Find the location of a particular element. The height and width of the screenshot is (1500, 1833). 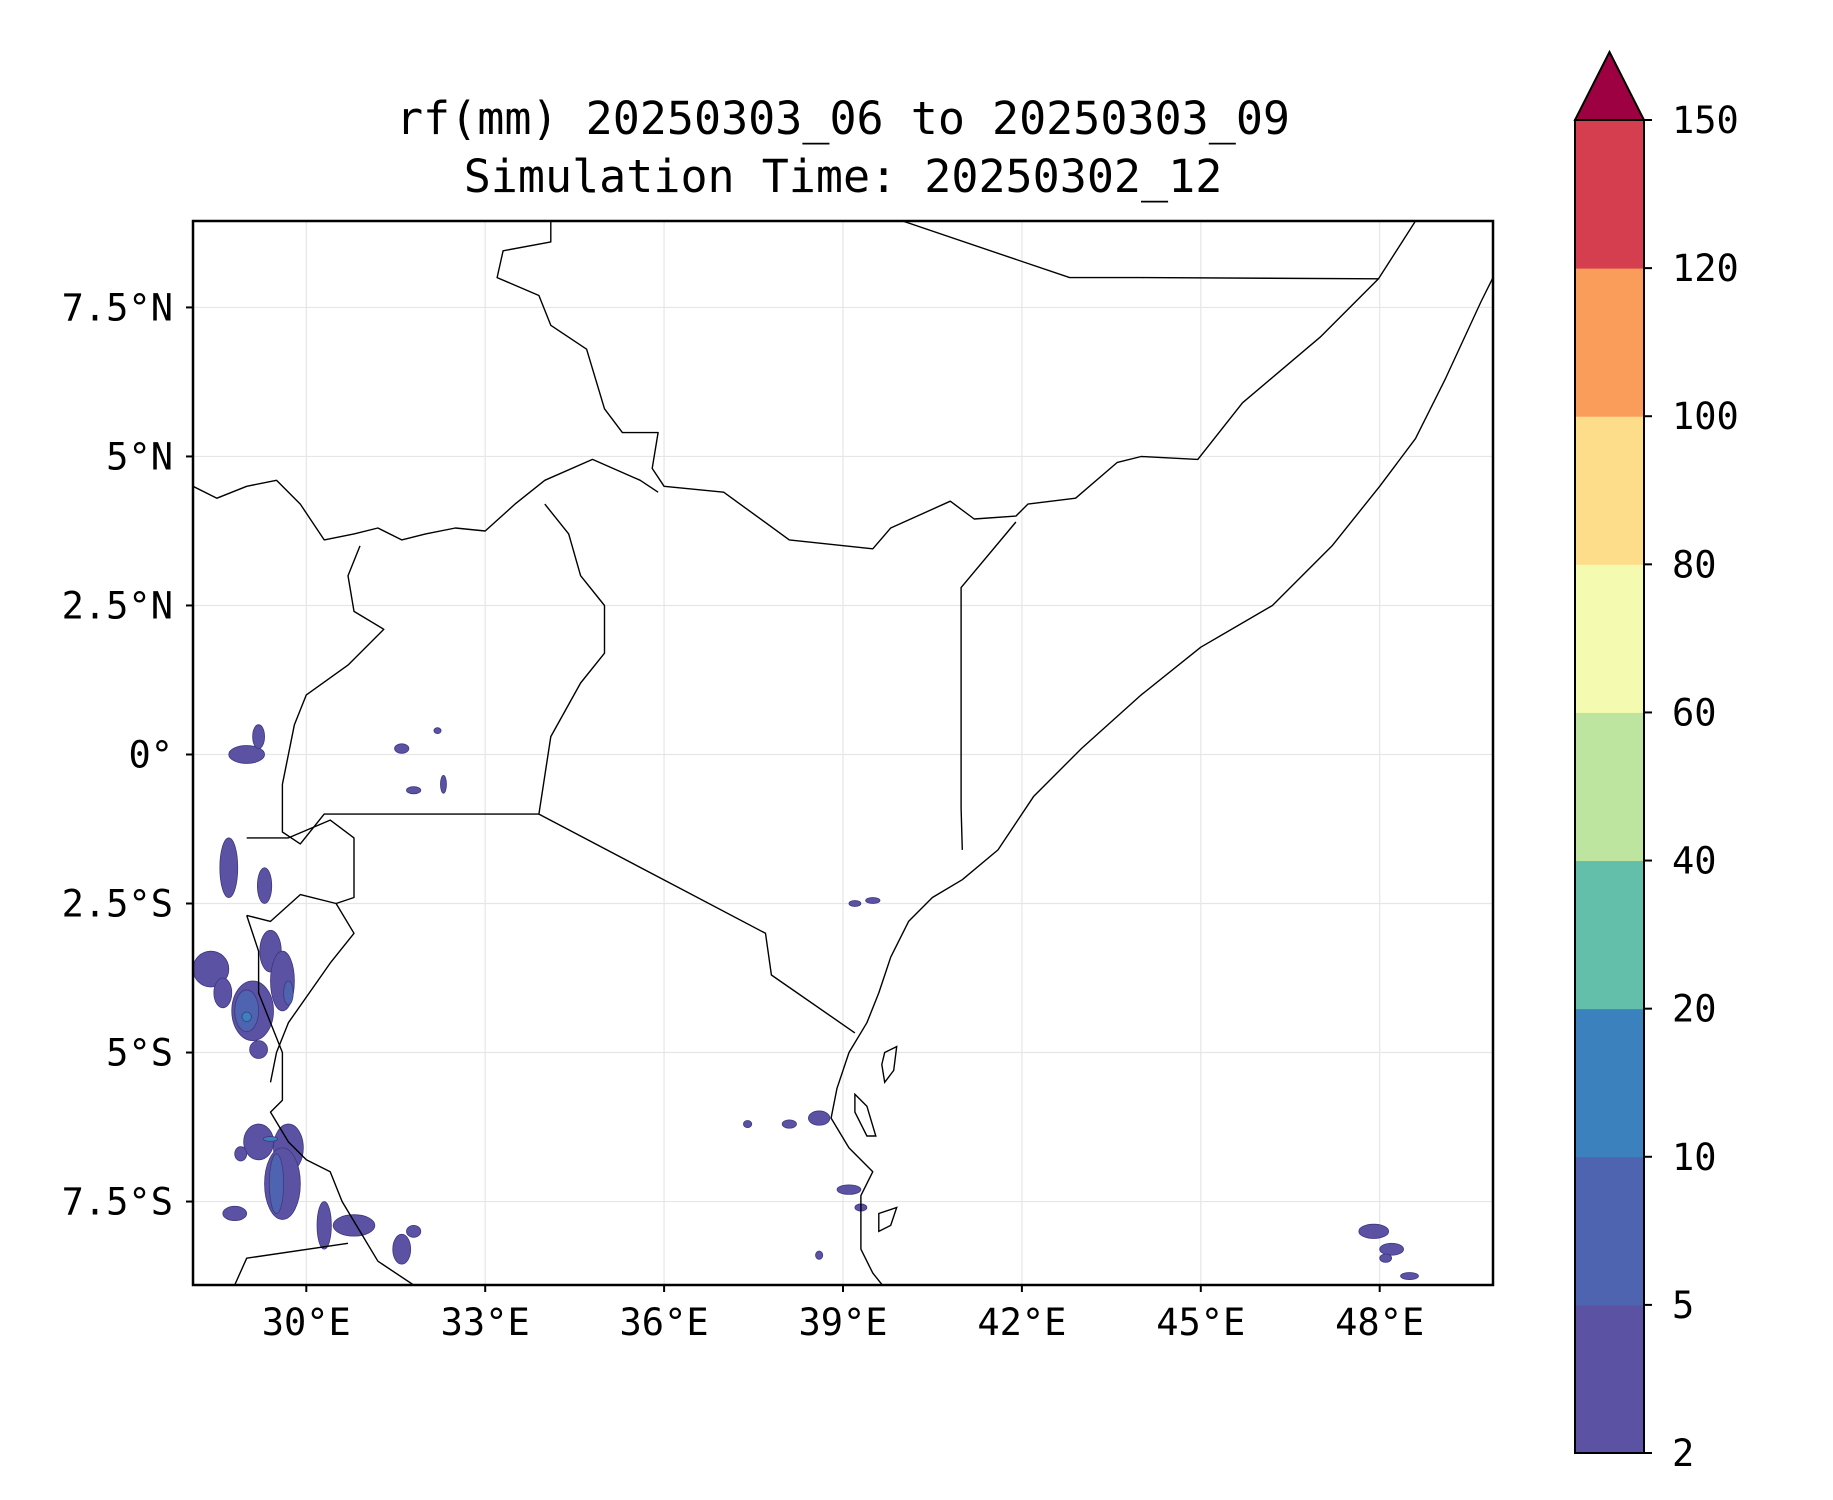

y-tick-label: 7.5°S is located at coordinates (117, 1202).